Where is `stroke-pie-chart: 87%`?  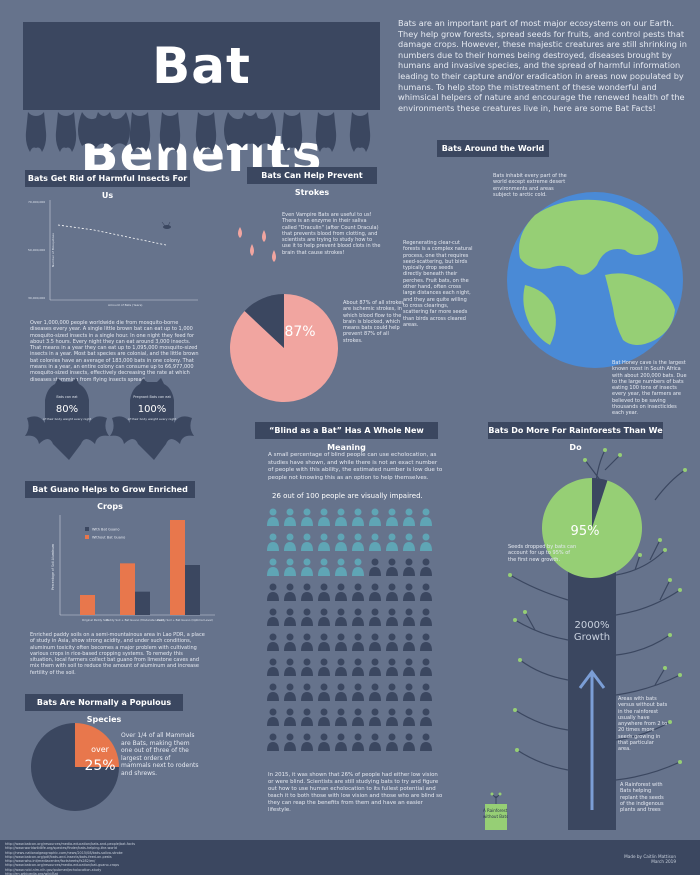 stroke-pie-chart: 87% is located at coordinates (283, 348).